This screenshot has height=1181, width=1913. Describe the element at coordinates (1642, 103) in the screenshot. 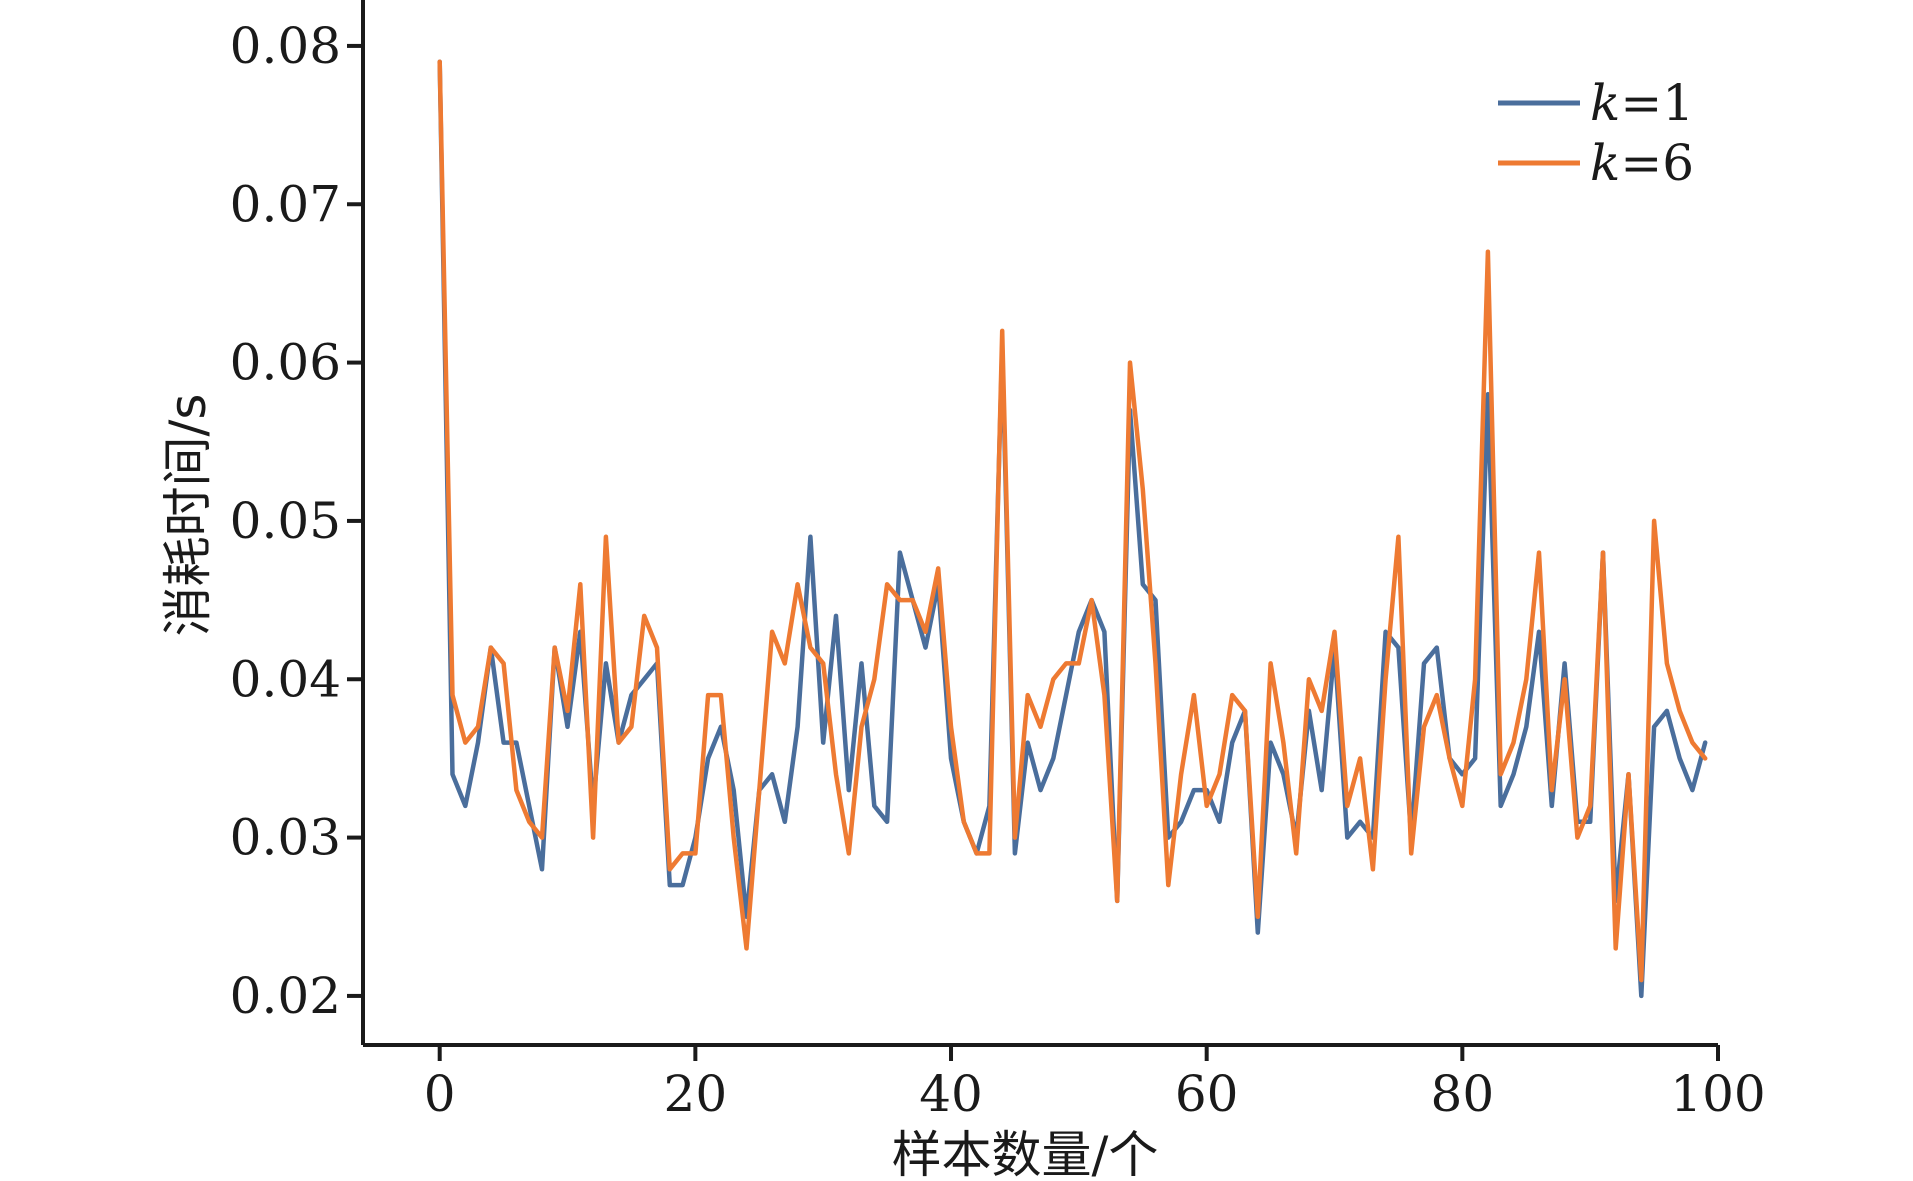

I see `legend-label-1: k=1` at that location.